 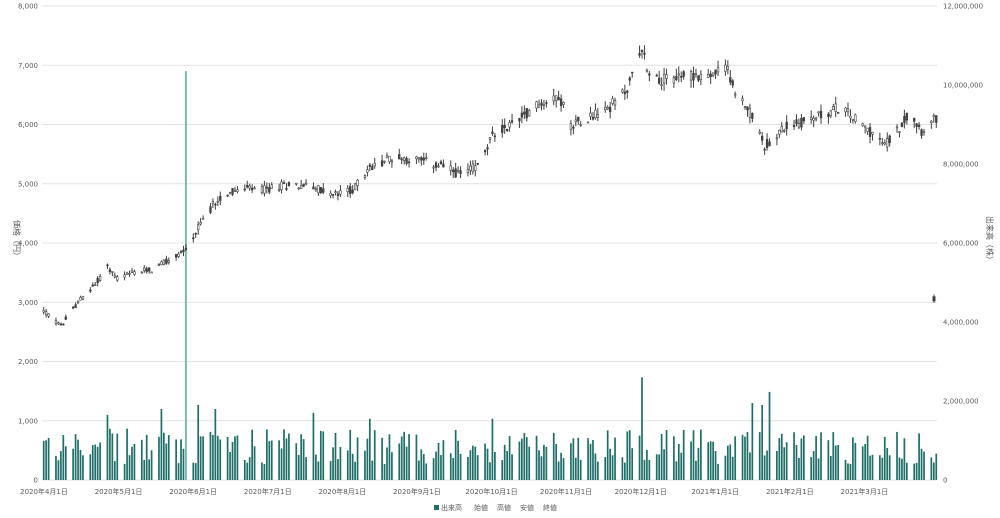 What do you see at coordinates (990, 240) in the screenshot?
I see `right-axis-title: 出来高（株）` at bounding box center [990, 240].